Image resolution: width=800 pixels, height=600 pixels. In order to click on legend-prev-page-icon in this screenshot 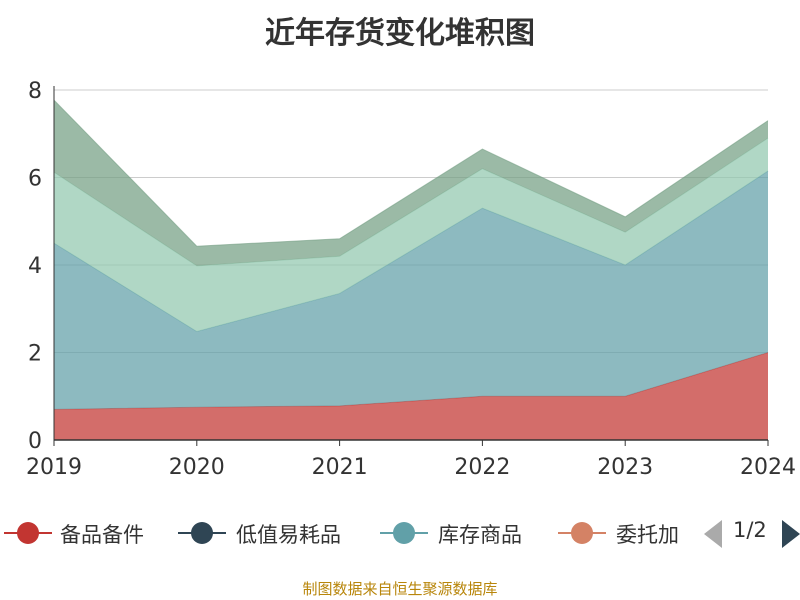, I will do `click(713, 534)`.